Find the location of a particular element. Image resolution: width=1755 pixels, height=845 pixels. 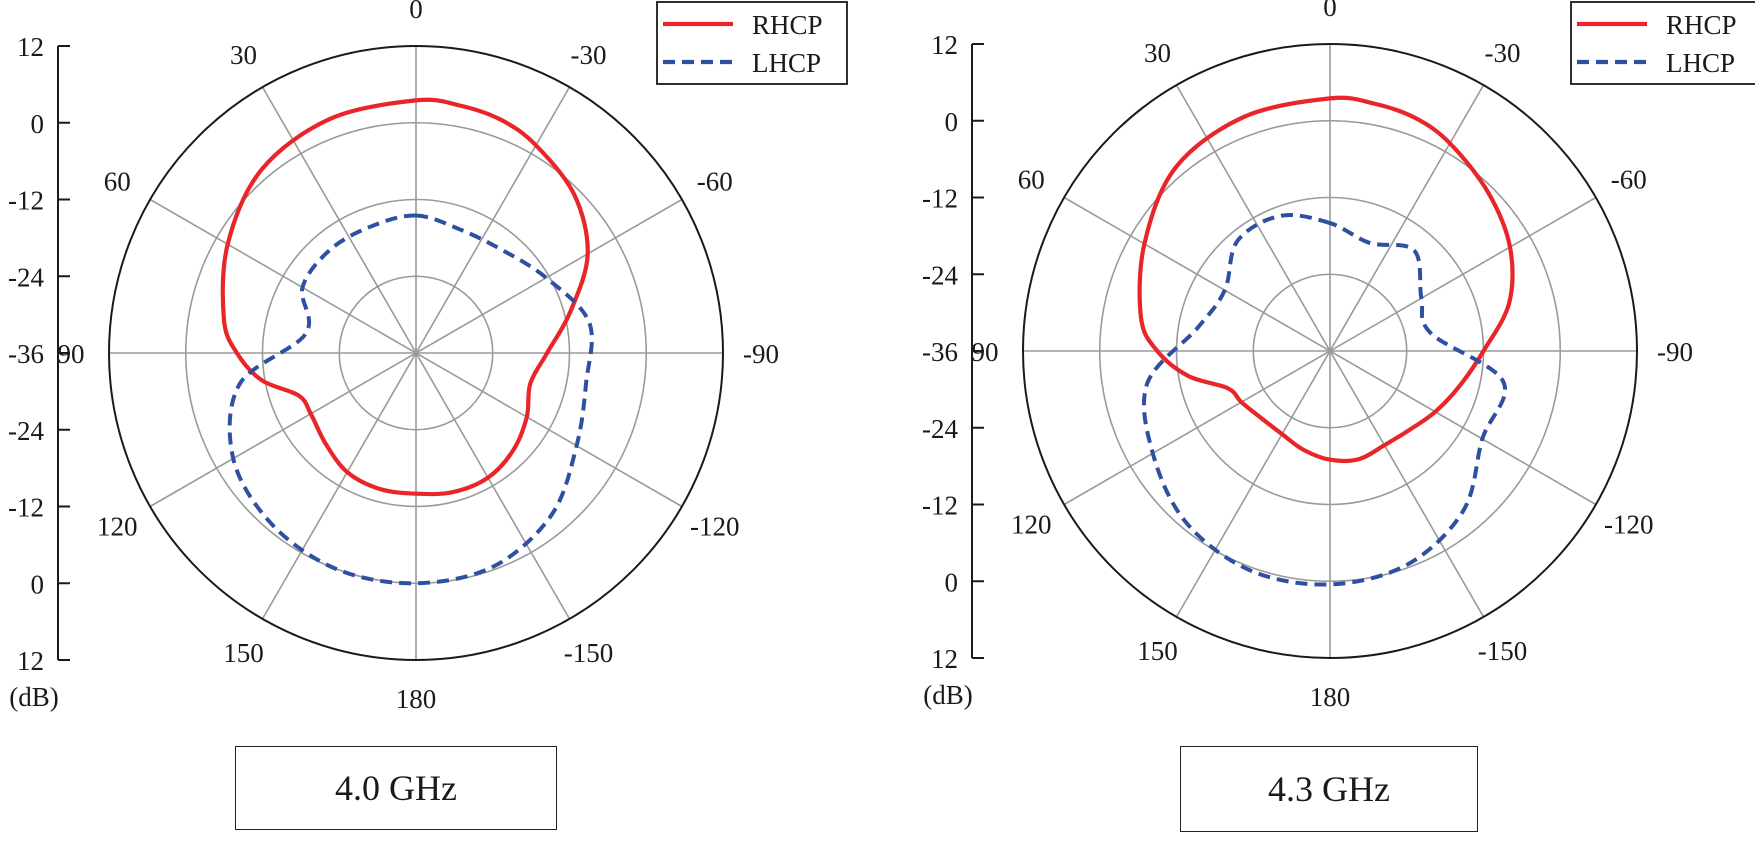

frequency-label-4-0-ghz: 4.0 GHz is located at coordinates (396, 788).